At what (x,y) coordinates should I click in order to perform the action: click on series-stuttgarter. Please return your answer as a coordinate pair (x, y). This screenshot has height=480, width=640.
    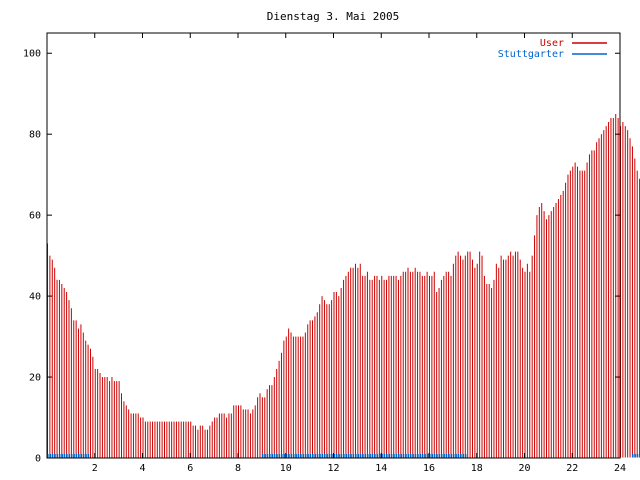
    Looking at the image, I should click on (343, 455).